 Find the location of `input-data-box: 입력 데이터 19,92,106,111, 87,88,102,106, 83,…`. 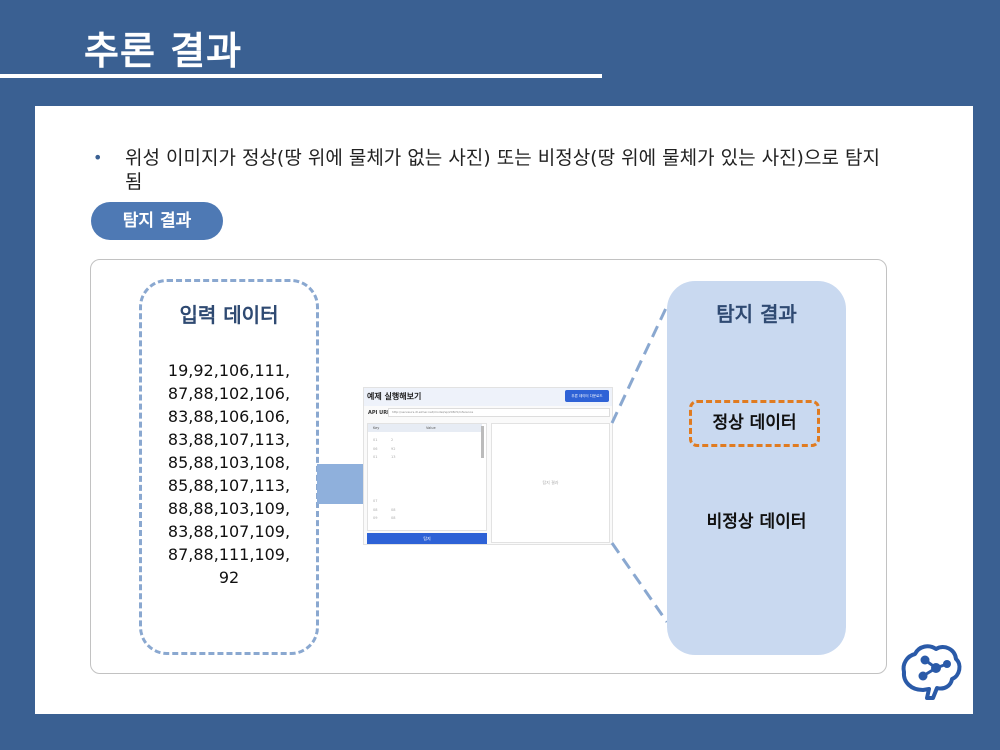

input-data-box: 입력 데이터 19,92,106,111, 87,88,102,106, 83,… is located at coordinates (229, 467).